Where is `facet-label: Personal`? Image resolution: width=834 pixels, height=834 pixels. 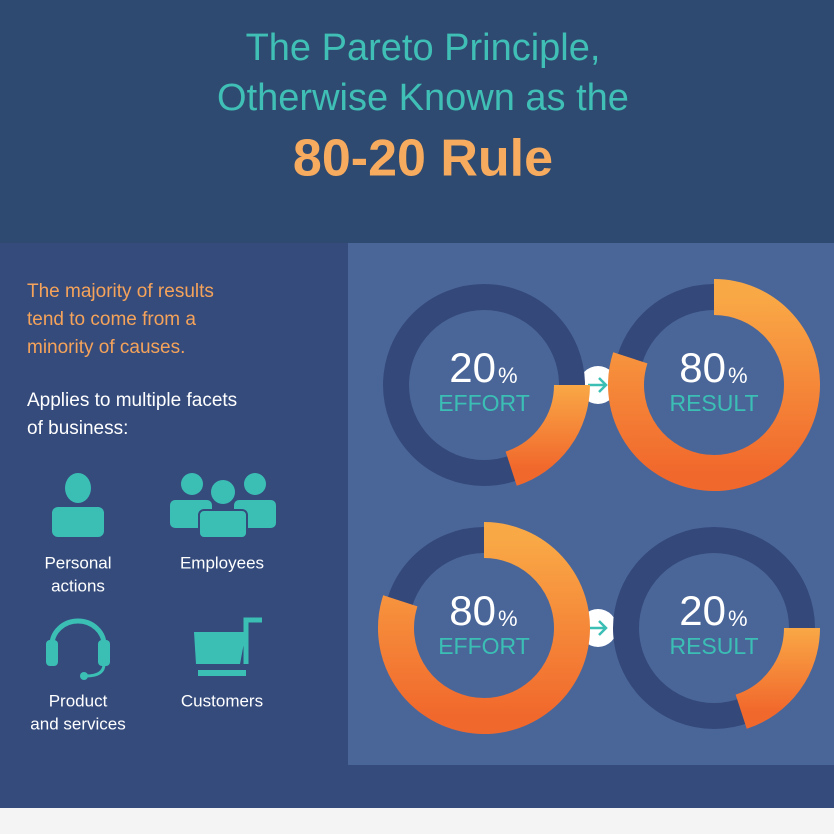 facet-label: Personal is located at coordinates (77, 562).